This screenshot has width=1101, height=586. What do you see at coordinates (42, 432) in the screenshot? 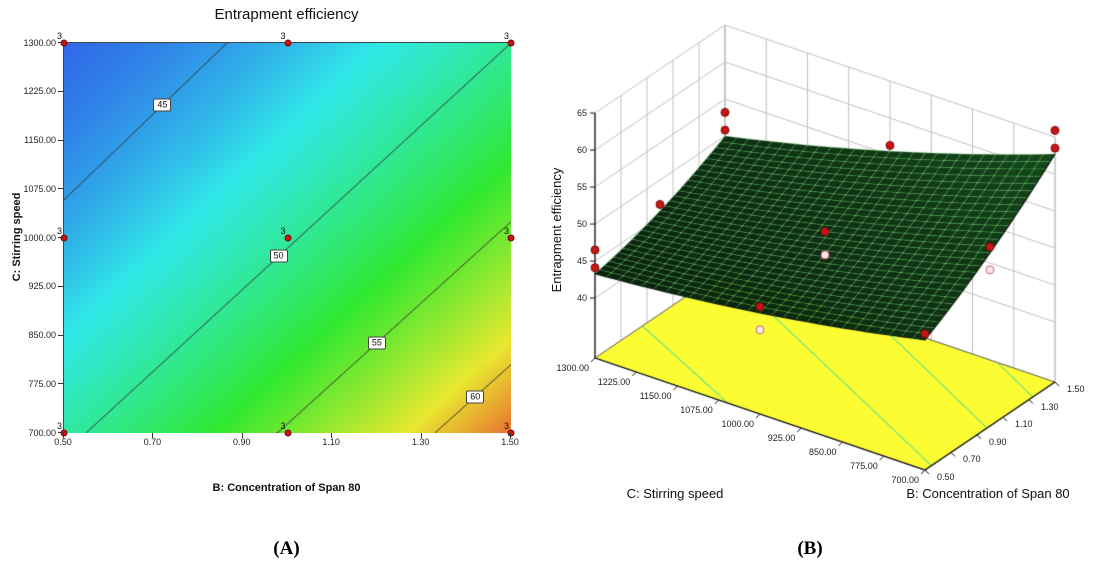
I see `contour-y-tick-label: 700.00` at bounding box center [42, 432].